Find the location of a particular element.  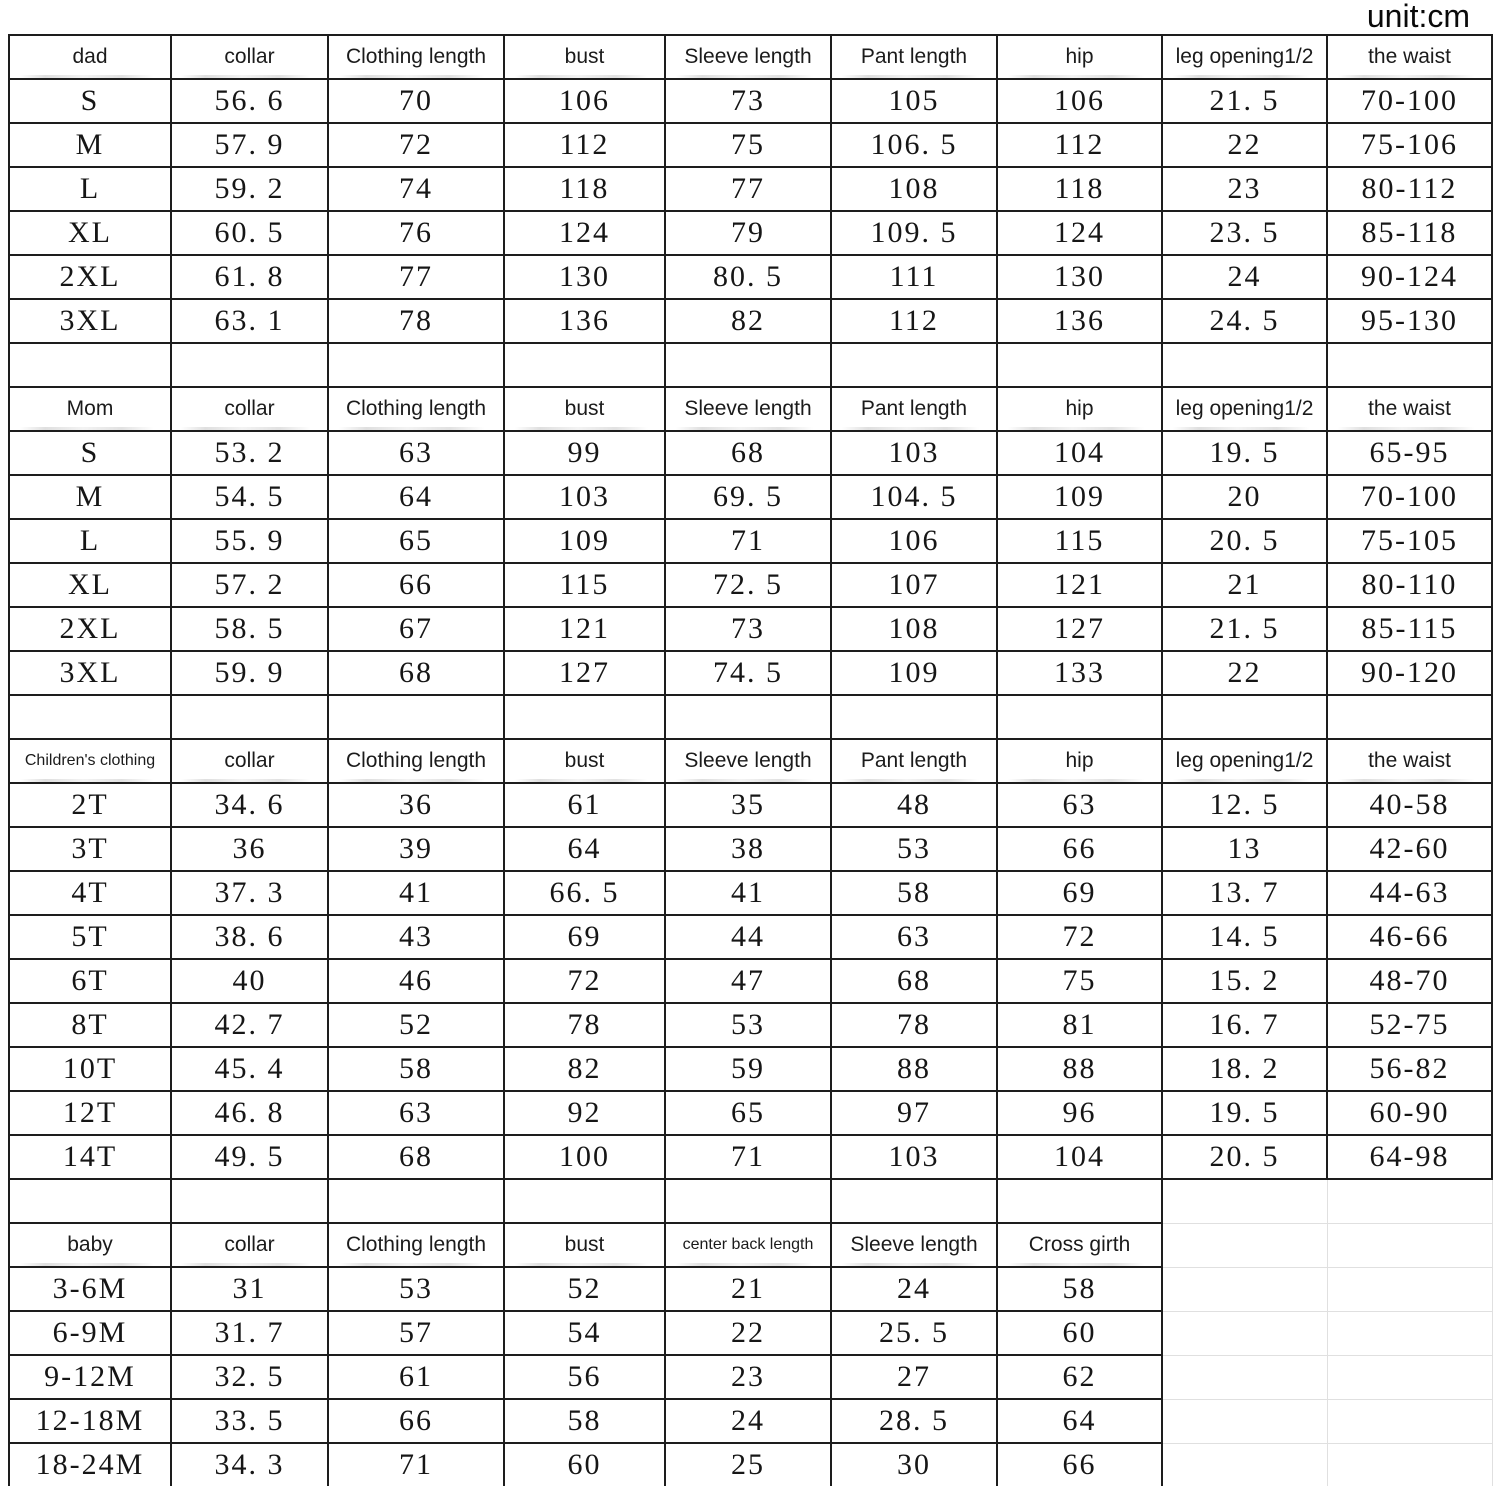

data-row: S 56. 6 70 106 73 105 106 21. 5 70-100 is located at coordinates (750, 101).